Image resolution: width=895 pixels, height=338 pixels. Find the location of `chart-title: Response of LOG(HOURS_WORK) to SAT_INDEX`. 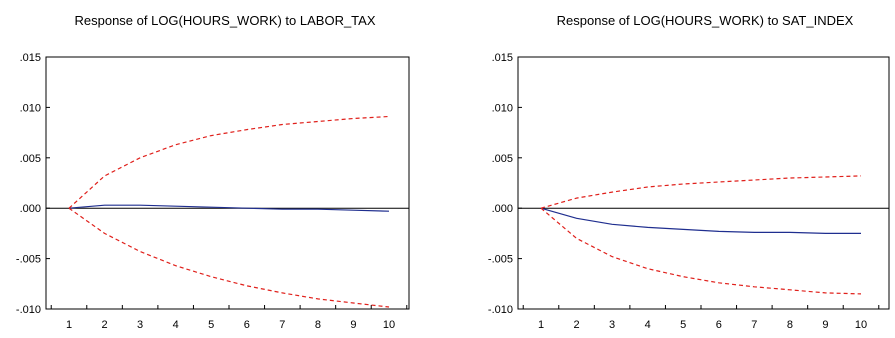

chart-title: Response of LOG(HOURS_WORK) to SAT_INDEX is located at coordinates (705, 20).